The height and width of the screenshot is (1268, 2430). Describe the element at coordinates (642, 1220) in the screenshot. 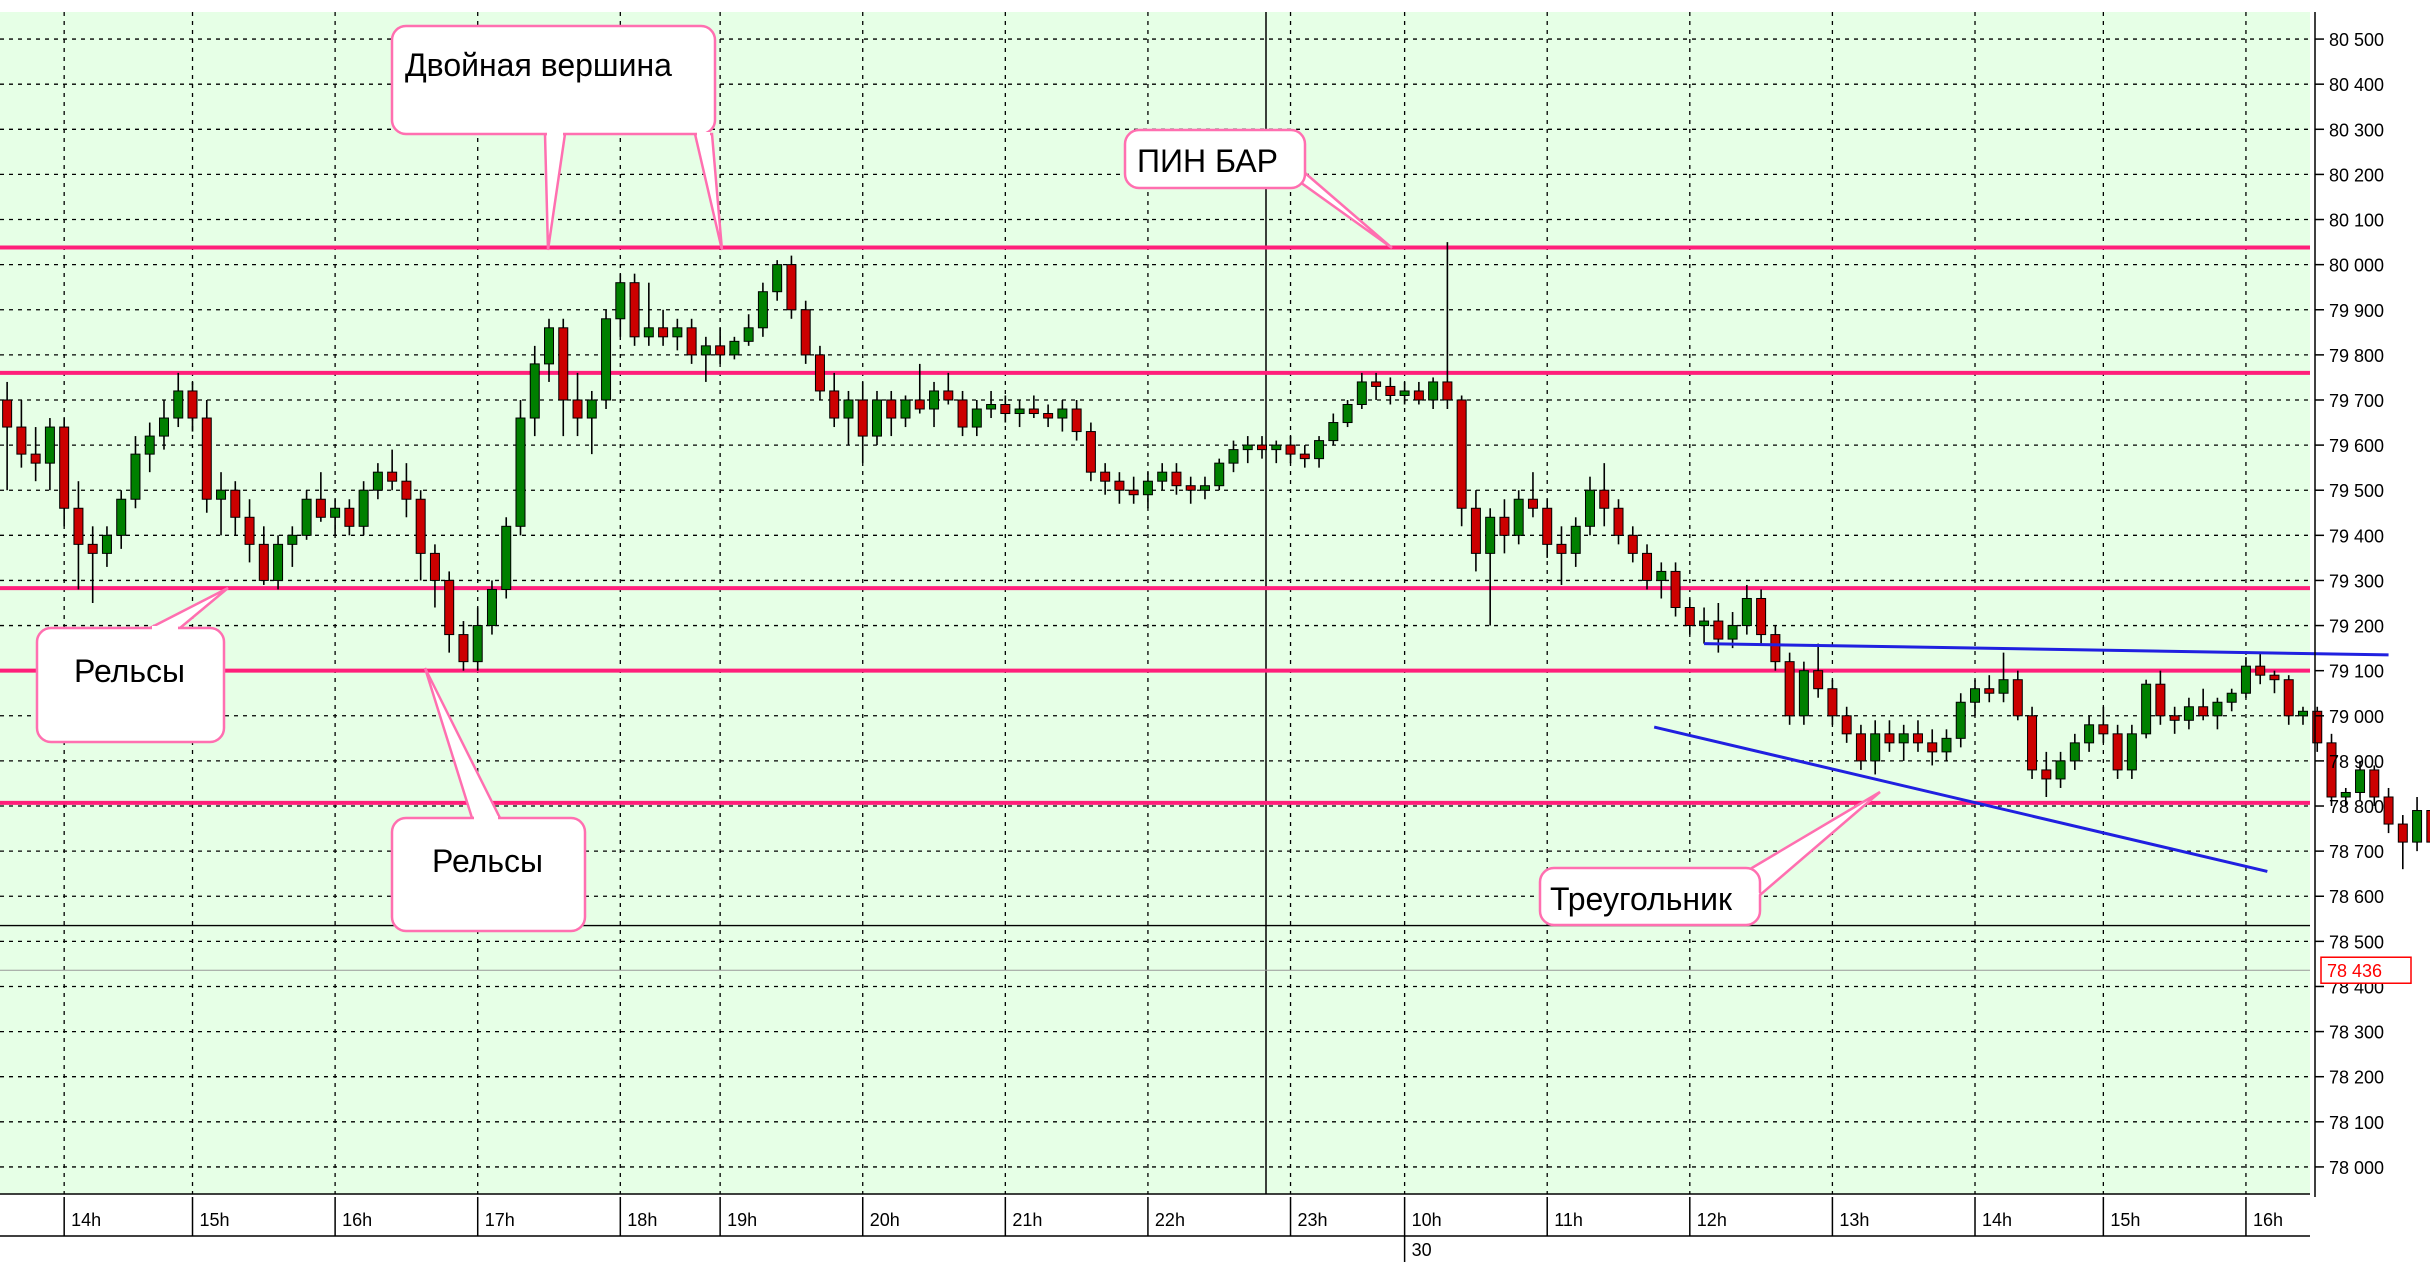

I see `x-tick-label: 18h` at that location.